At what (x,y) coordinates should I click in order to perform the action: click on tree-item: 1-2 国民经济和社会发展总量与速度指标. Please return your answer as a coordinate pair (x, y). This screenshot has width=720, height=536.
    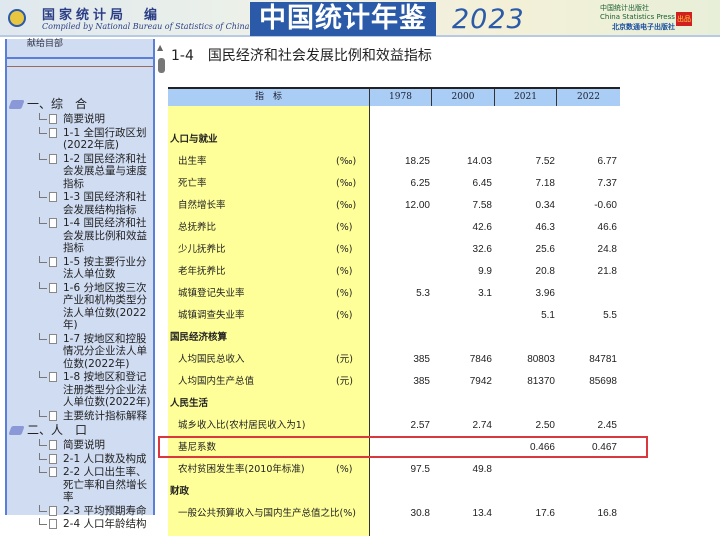
    Looking at the image, I should click on (80, 171).